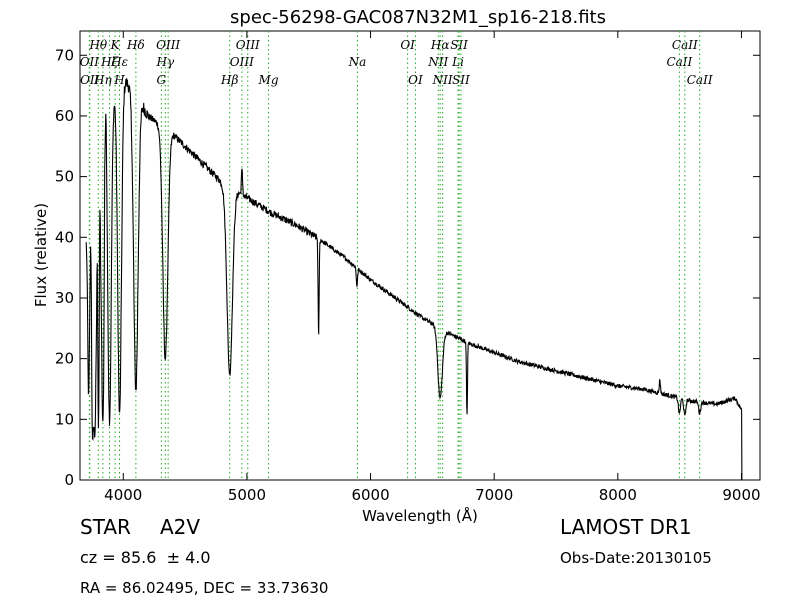 The image size is (800, 600). Describe the element at coordinates (164, 62) in the screenshot. I see `line-marker-label: Hγ` at that location.